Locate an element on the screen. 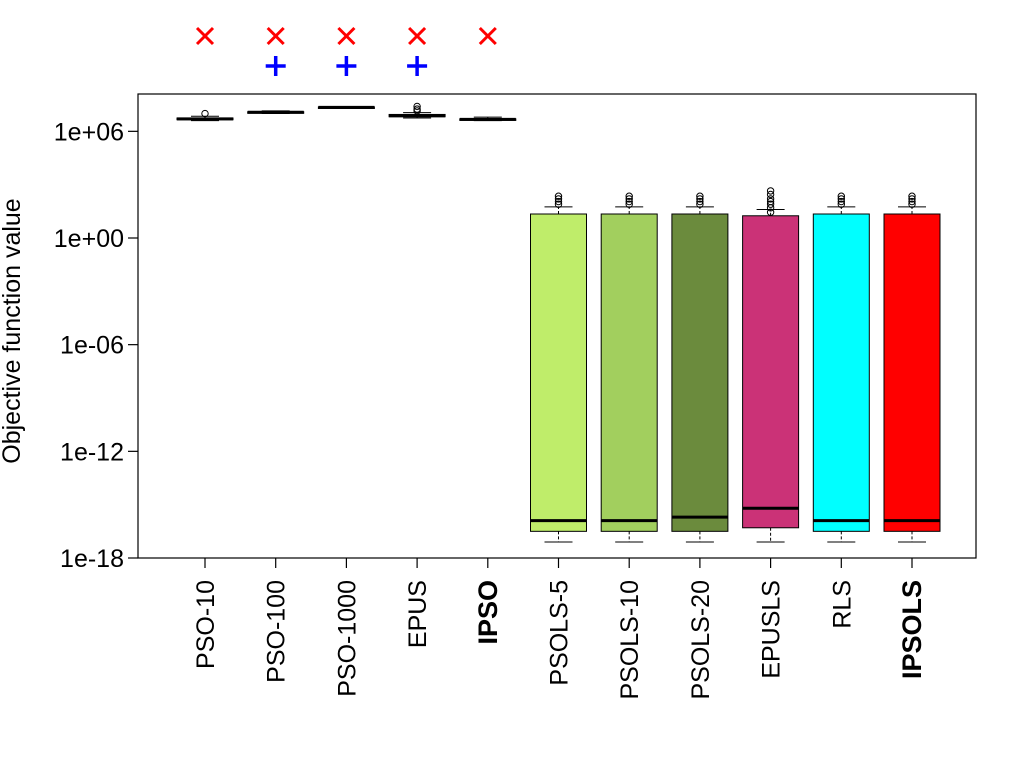 The width and height of the screenshot is (1024, 768). x-category-label: PSO-10 is located at coordinates (206, 624).